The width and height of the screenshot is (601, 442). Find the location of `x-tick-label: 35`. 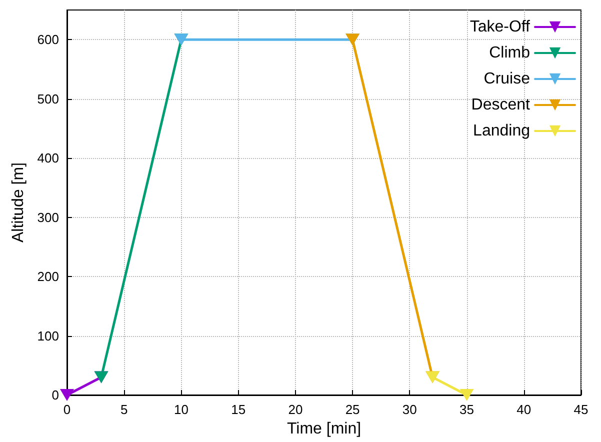

x-tick-label: 35 is located at coordinates (467, 409).